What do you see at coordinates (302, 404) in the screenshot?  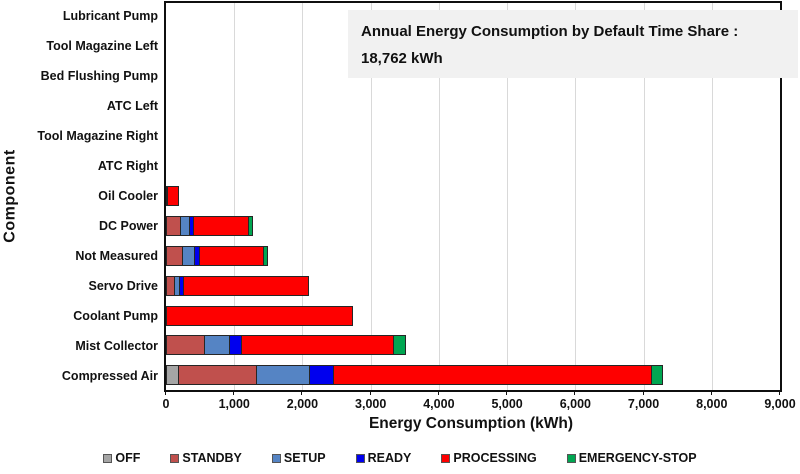 I see `x-tick-label: 2,000` at bounding box center [302, 404].